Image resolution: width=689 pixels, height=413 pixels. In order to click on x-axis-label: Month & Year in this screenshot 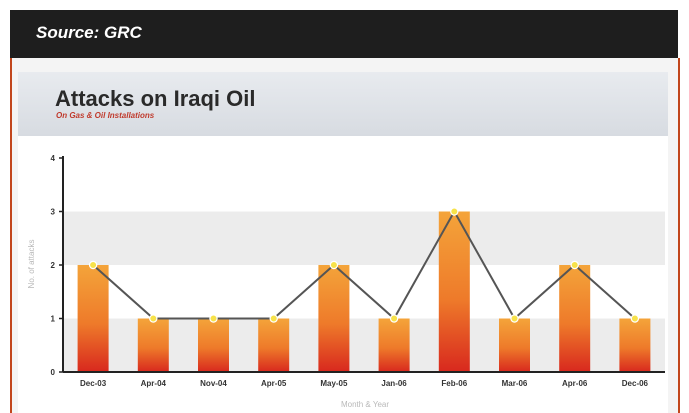, I will do `click(365, 404)`.